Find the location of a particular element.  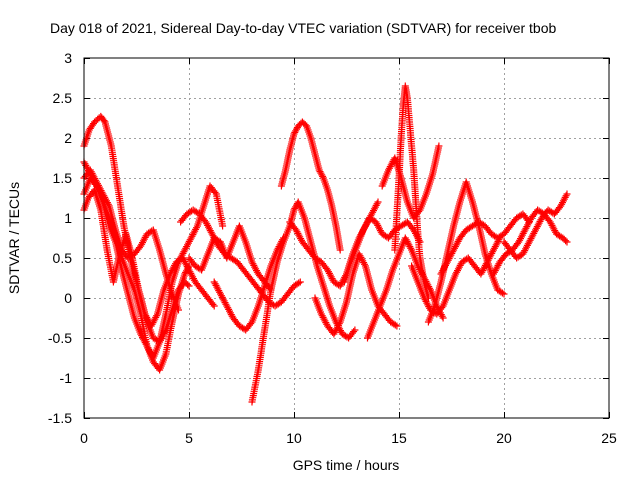

x-tick-label: 10 is located at coordinates (294, 438).